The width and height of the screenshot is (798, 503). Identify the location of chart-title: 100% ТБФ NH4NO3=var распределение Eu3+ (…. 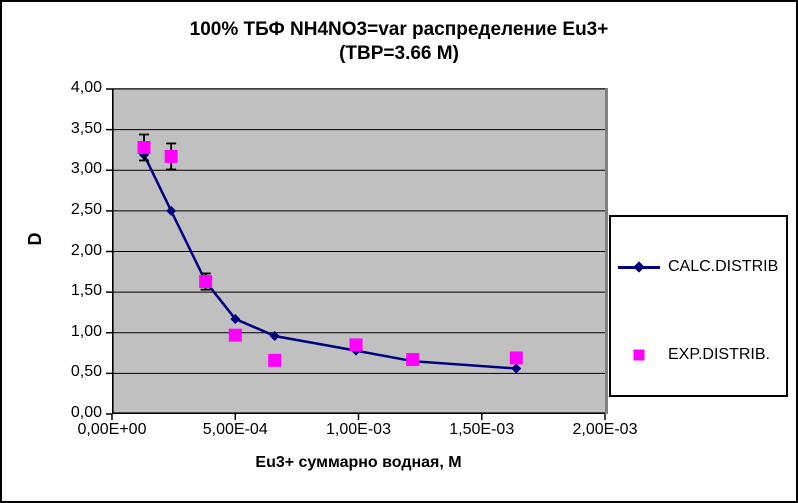
(399, 42).